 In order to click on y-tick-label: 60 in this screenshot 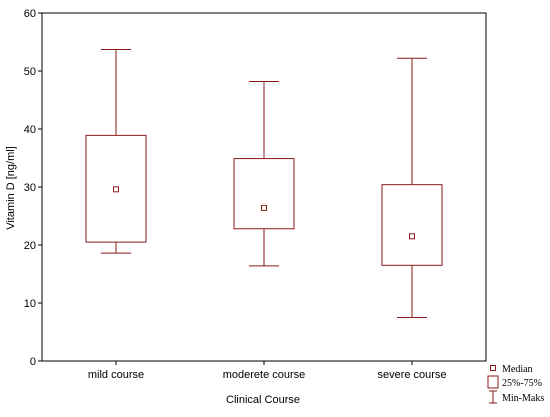, I will do `click(30, 14)`.